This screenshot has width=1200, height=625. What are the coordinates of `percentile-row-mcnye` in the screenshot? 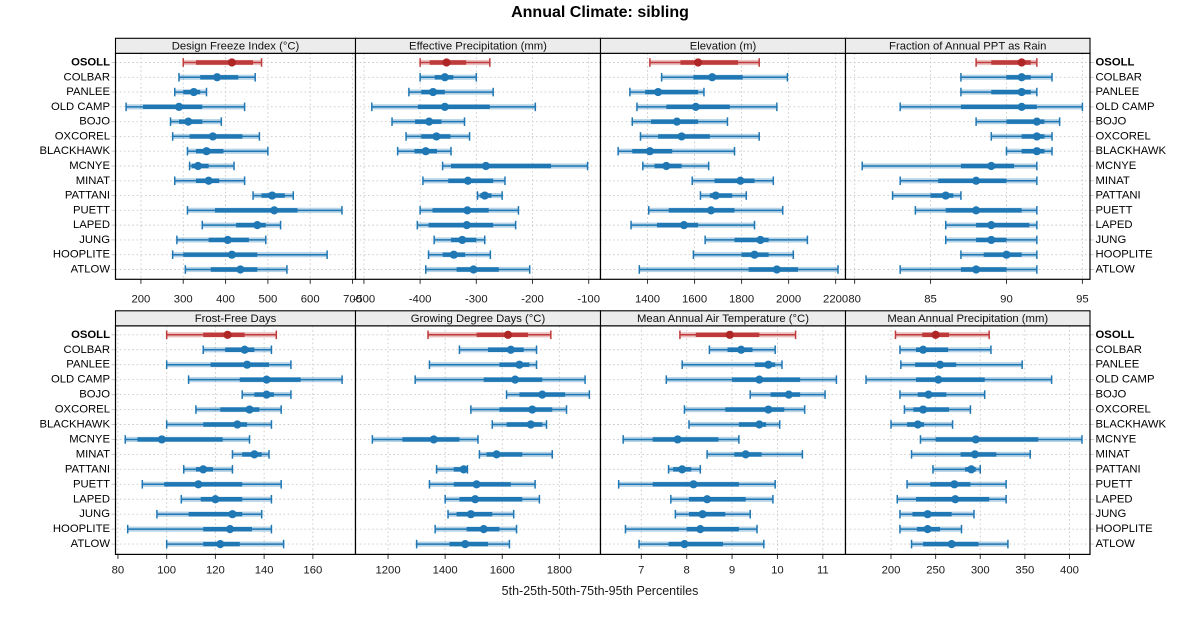 It's located at (211, 166).